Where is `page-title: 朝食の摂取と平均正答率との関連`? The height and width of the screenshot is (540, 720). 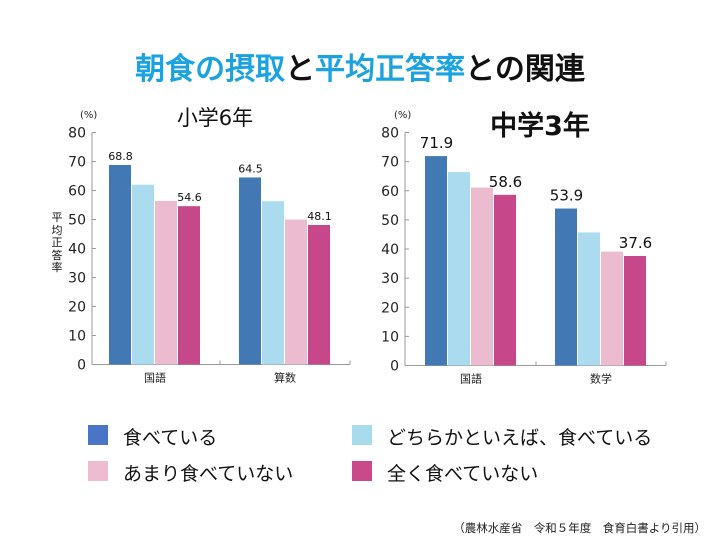 page-title: 朝食の摂取と平均正答率との関連 is located at coordinates (360, 66).